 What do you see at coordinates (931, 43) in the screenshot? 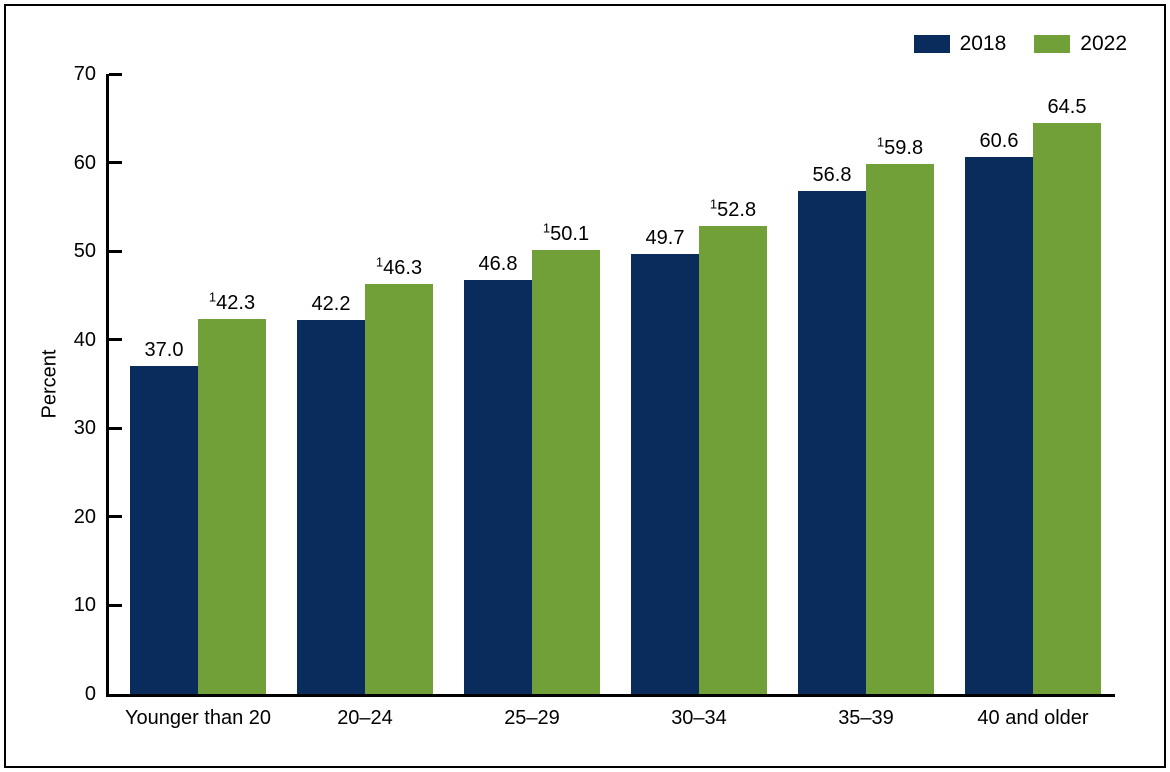
I see `legend-swatch-2018` at bounding box center [931, 43].